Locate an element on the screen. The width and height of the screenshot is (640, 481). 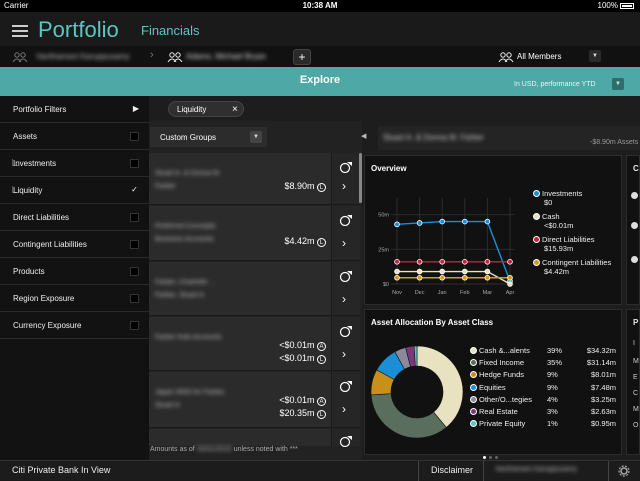
explore-title: Explore is located at coordinates (320, 80).